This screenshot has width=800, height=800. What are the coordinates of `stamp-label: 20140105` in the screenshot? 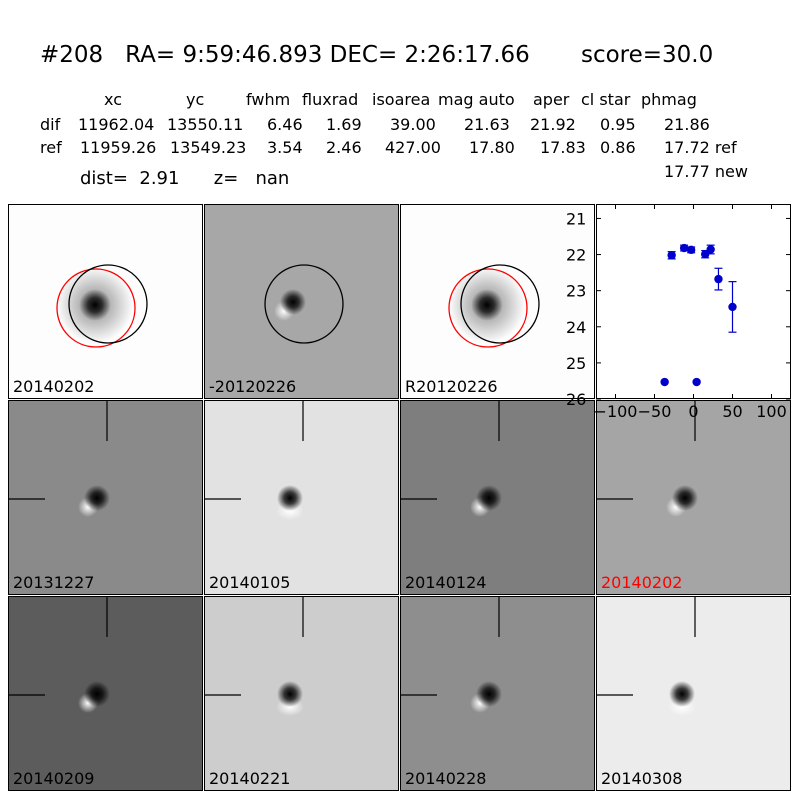 It's located at (250, 582).